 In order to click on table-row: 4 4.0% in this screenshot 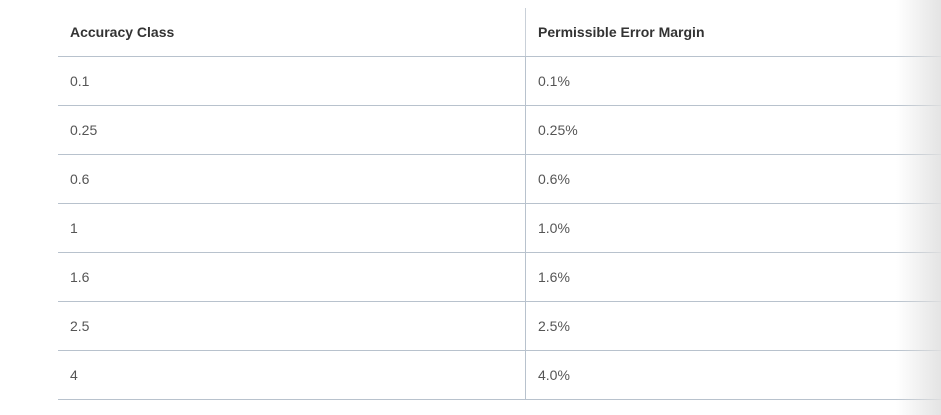, I will do `click(499, 375)`.